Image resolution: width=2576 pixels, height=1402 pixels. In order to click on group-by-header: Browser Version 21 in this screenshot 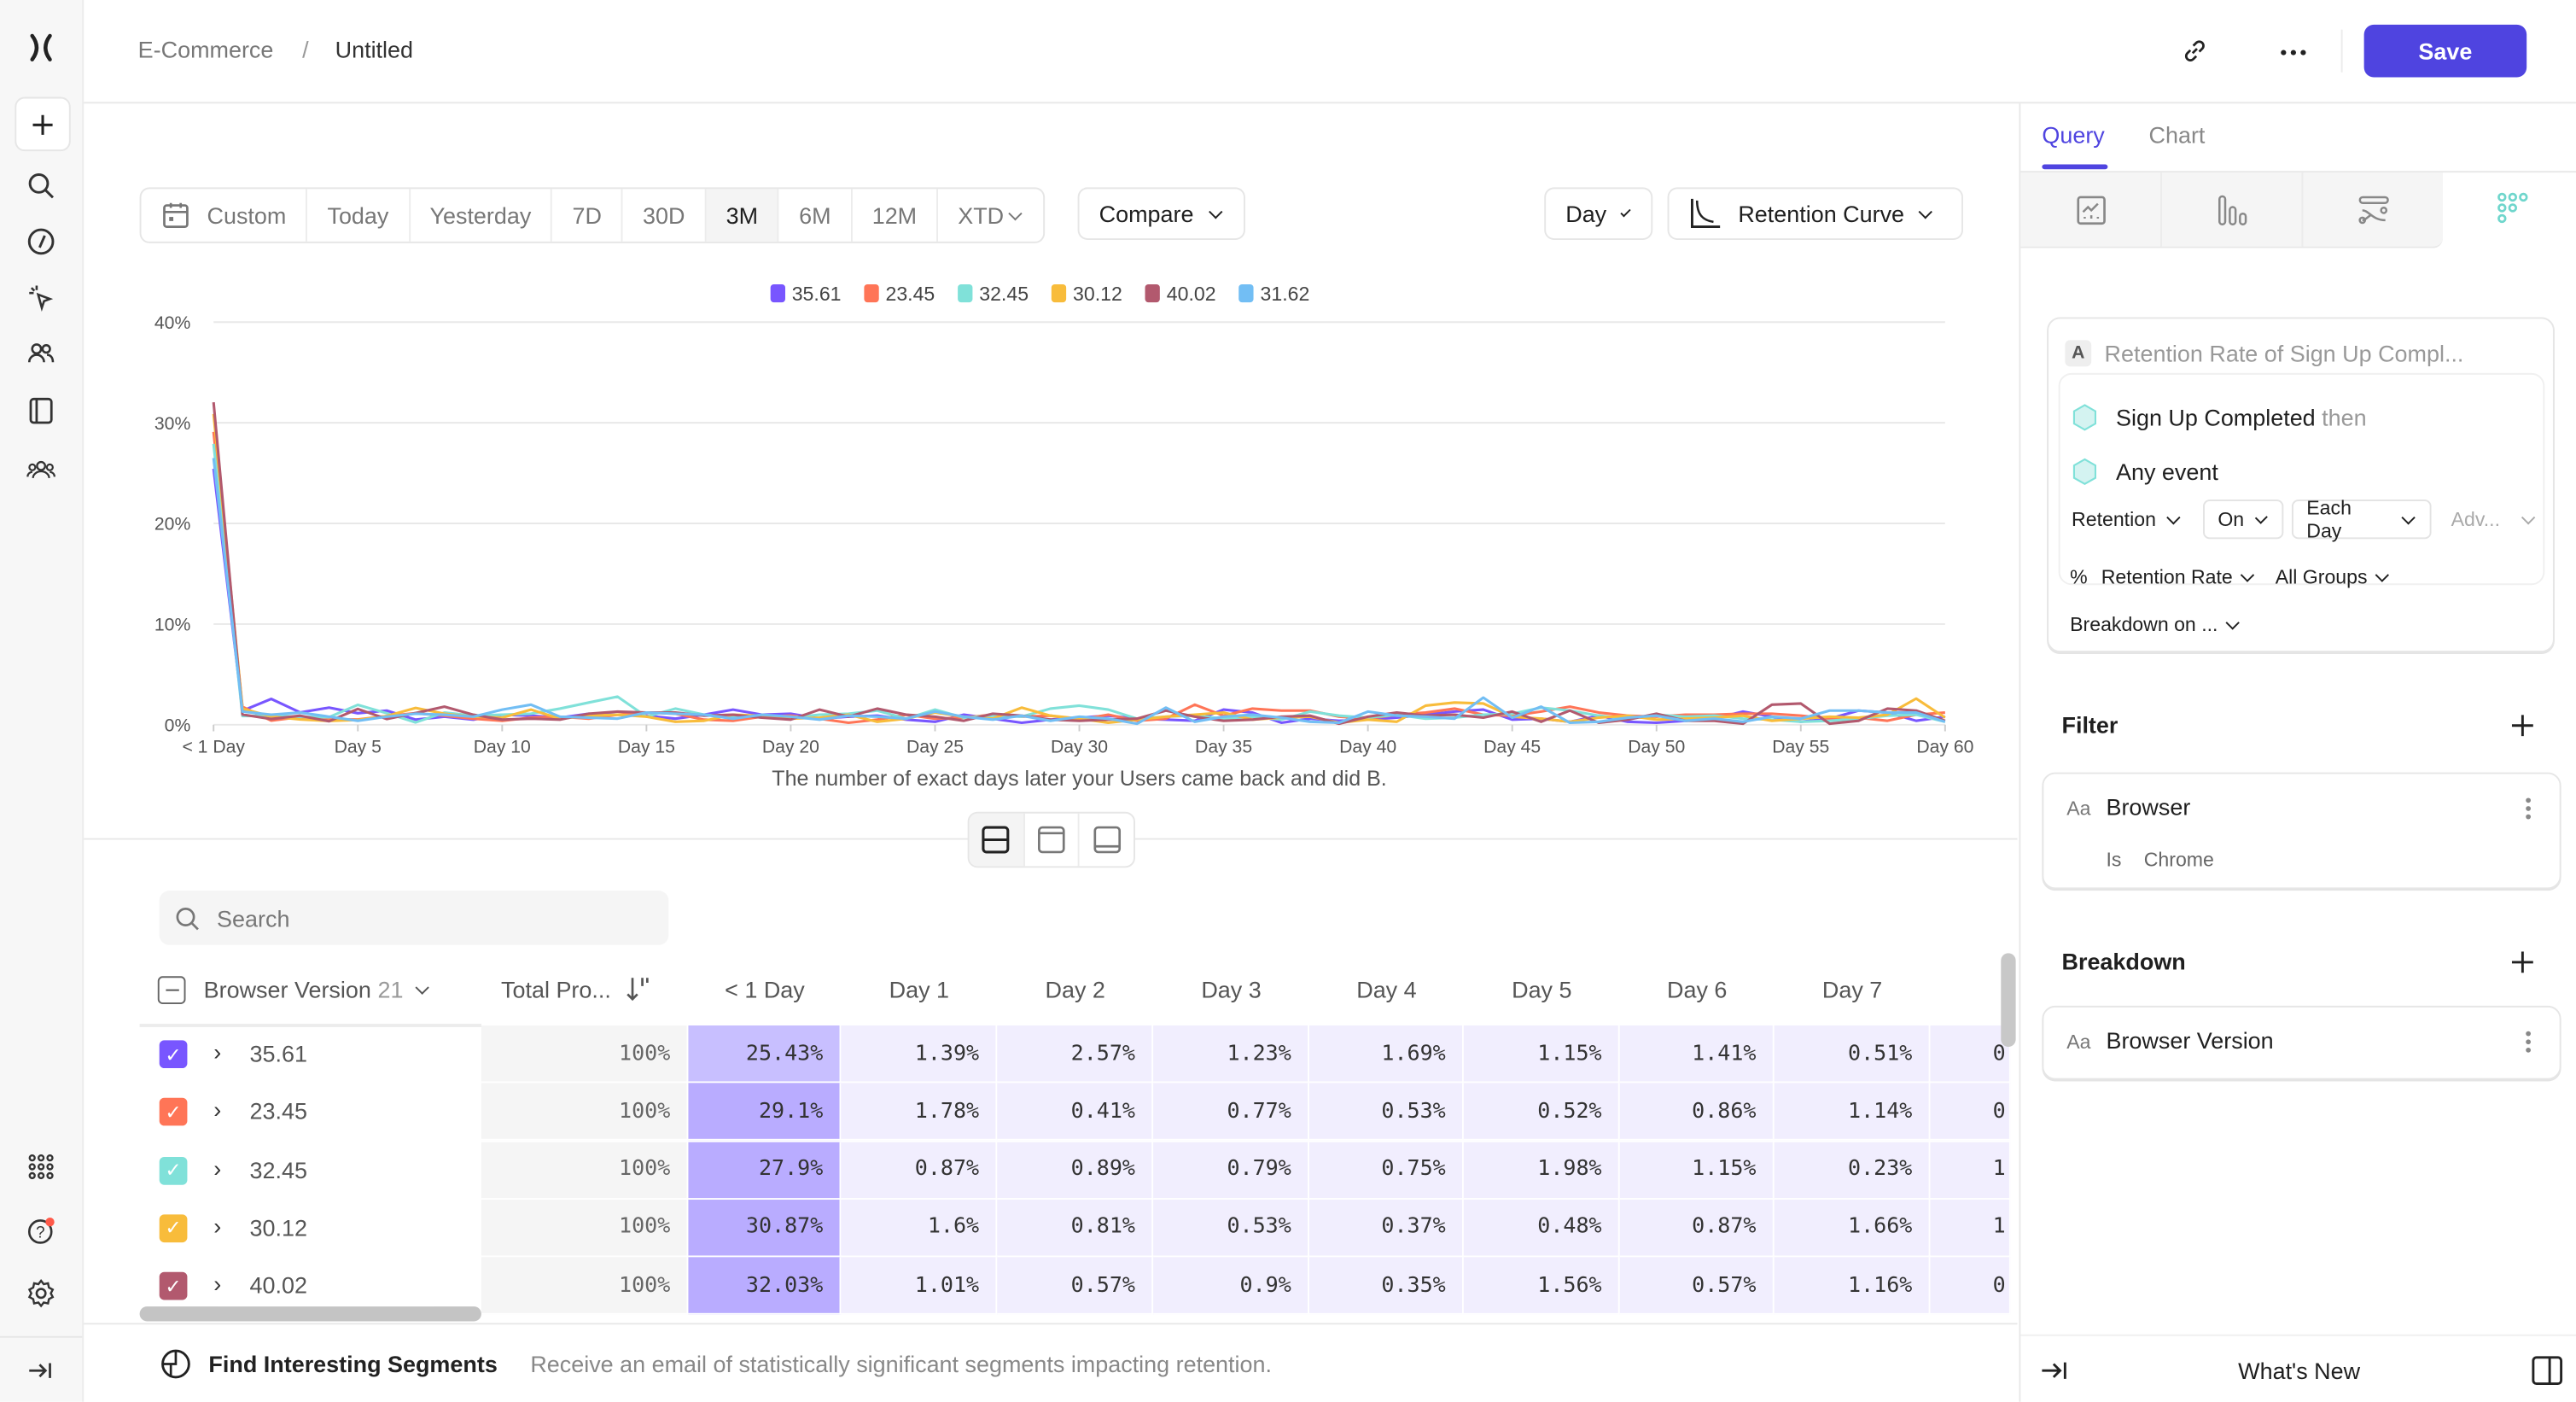, I will do `click(317, 989)`.